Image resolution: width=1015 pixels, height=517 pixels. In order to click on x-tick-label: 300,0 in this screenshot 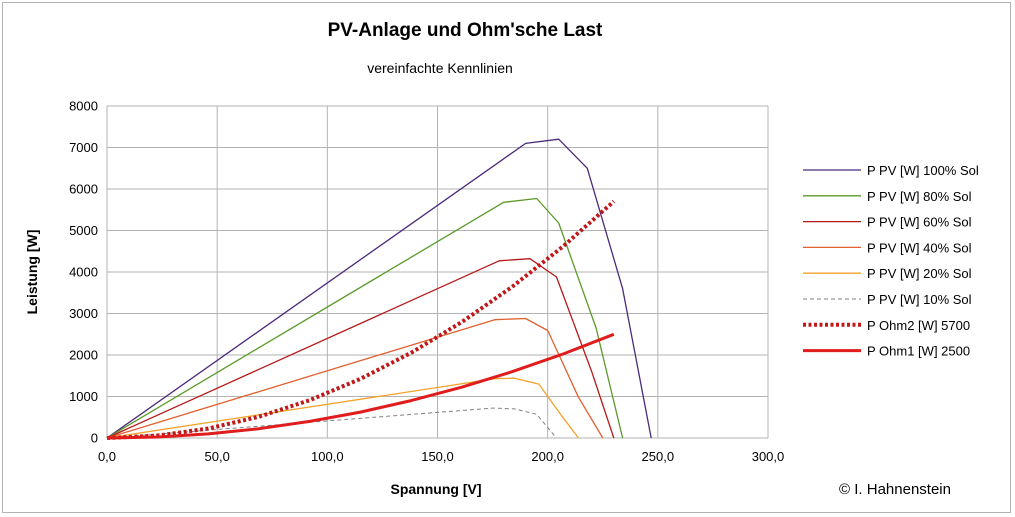, I will do `click(768, 456)`.